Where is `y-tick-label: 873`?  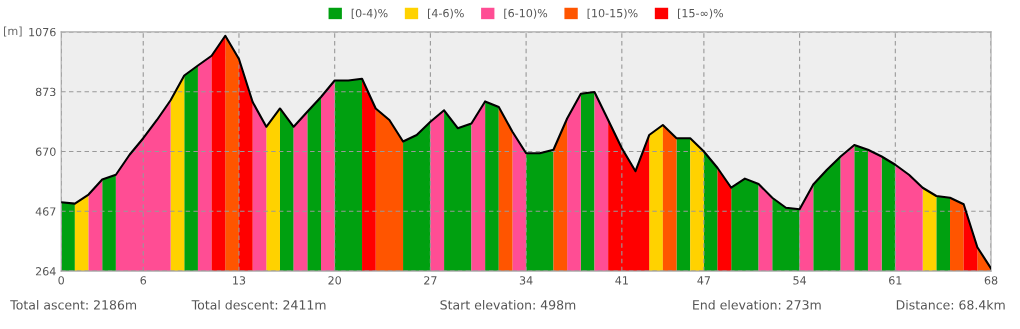
y-tick-label: 873 is located at coordinates (45, 92).